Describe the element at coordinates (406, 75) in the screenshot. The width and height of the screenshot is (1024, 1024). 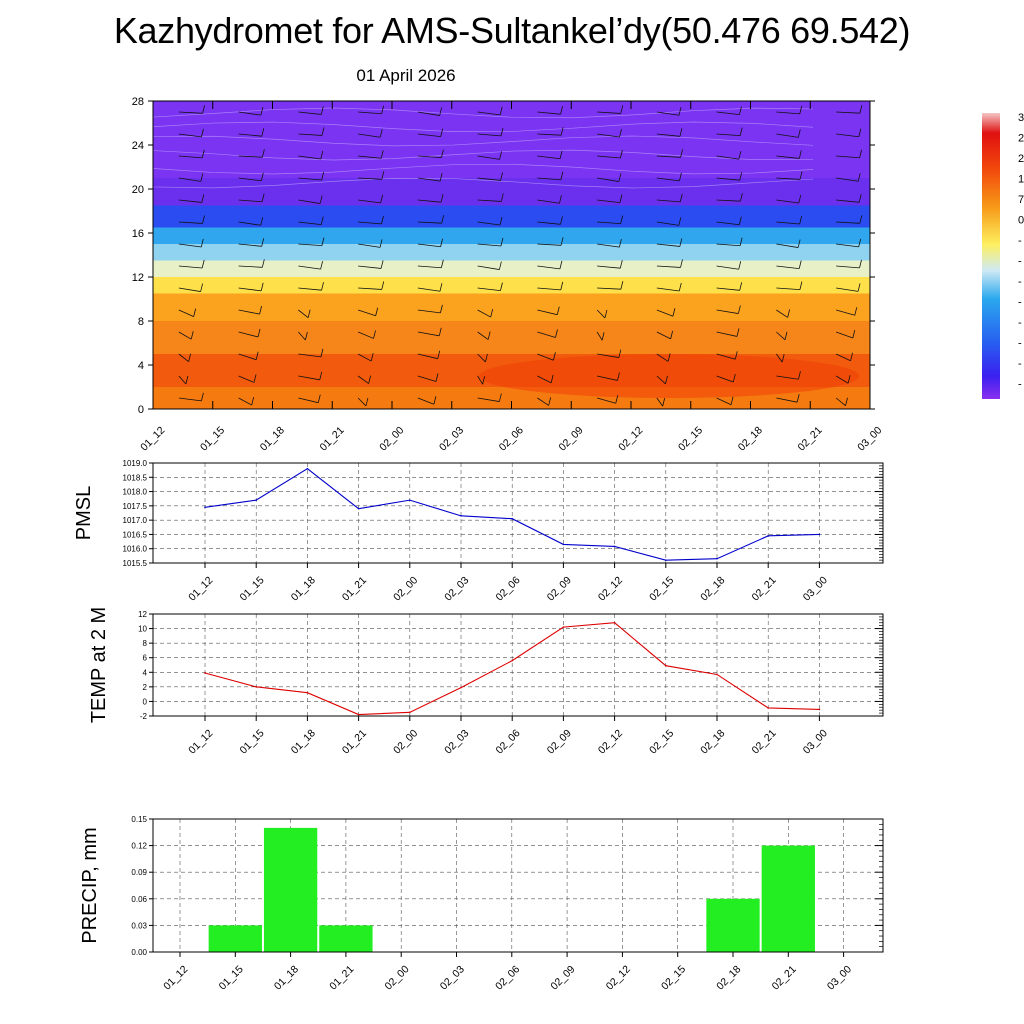
I see `page-subtitle: 01 April 2026` at that location.